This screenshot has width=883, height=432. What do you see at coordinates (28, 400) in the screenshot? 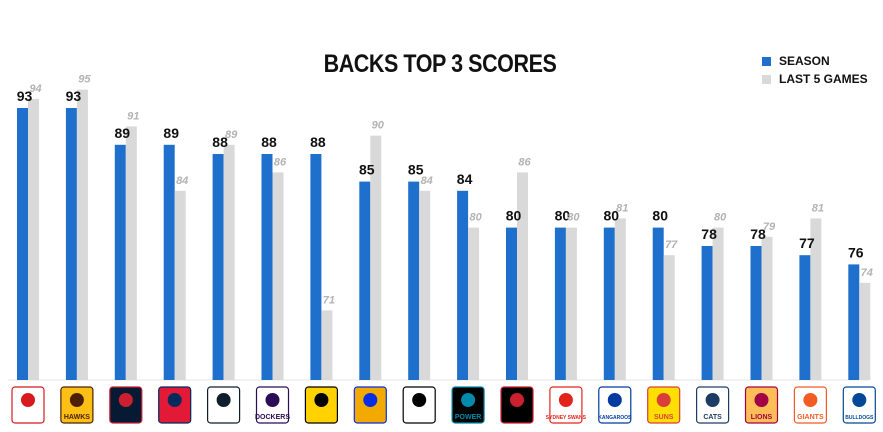
I see `st-kilda-logo-emblem` at bounding box center [28, 400].